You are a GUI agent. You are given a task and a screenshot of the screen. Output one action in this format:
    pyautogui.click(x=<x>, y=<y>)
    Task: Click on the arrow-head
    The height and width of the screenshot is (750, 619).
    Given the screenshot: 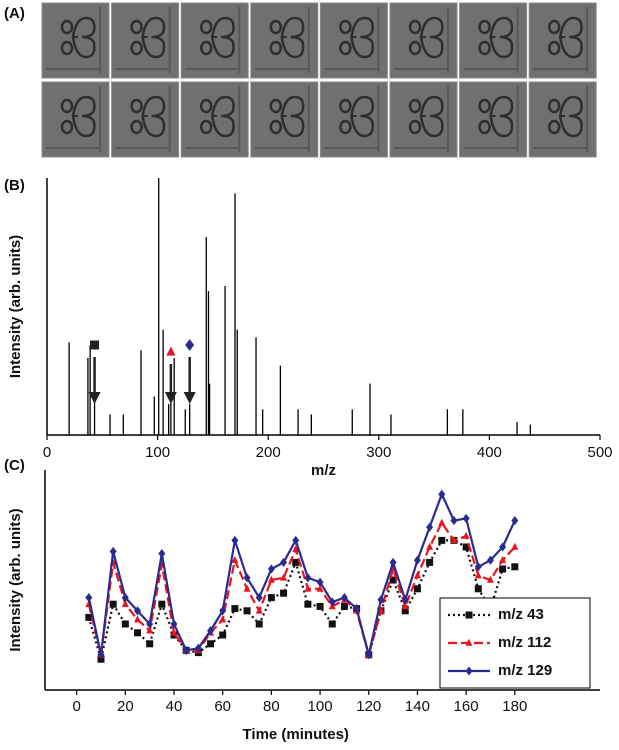 What is the action you would take?
    pyautogui.click(x=94, y=398)
    